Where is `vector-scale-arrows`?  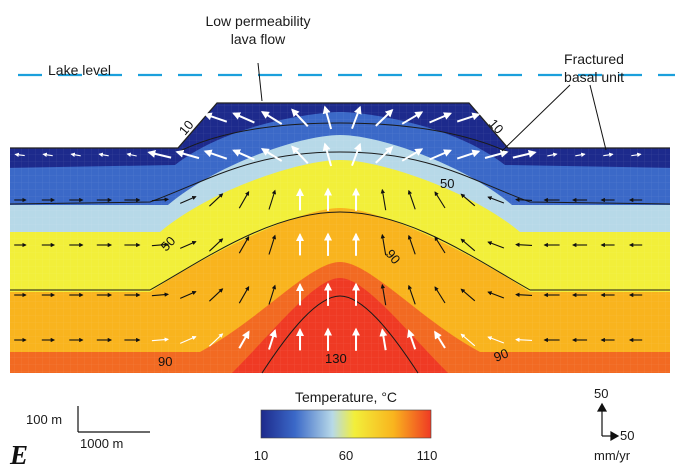 vector-scale-arrows is located at coordinates (608, 422).